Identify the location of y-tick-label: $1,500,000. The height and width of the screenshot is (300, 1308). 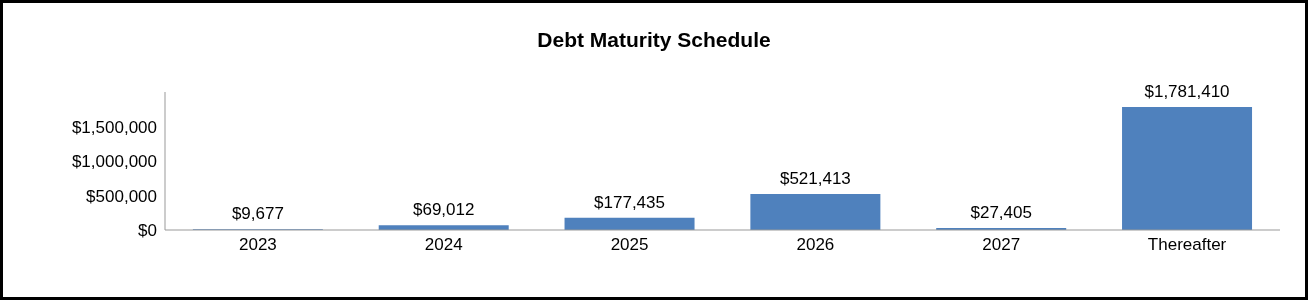
(114, 127).